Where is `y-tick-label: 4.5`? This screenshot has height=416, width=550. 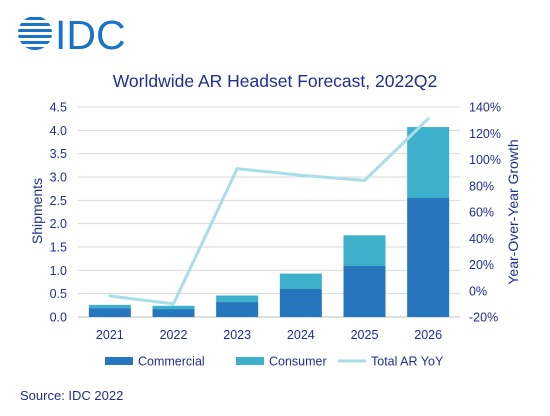
y-tick-label: 4.5 is located at coordinates (58, 108).